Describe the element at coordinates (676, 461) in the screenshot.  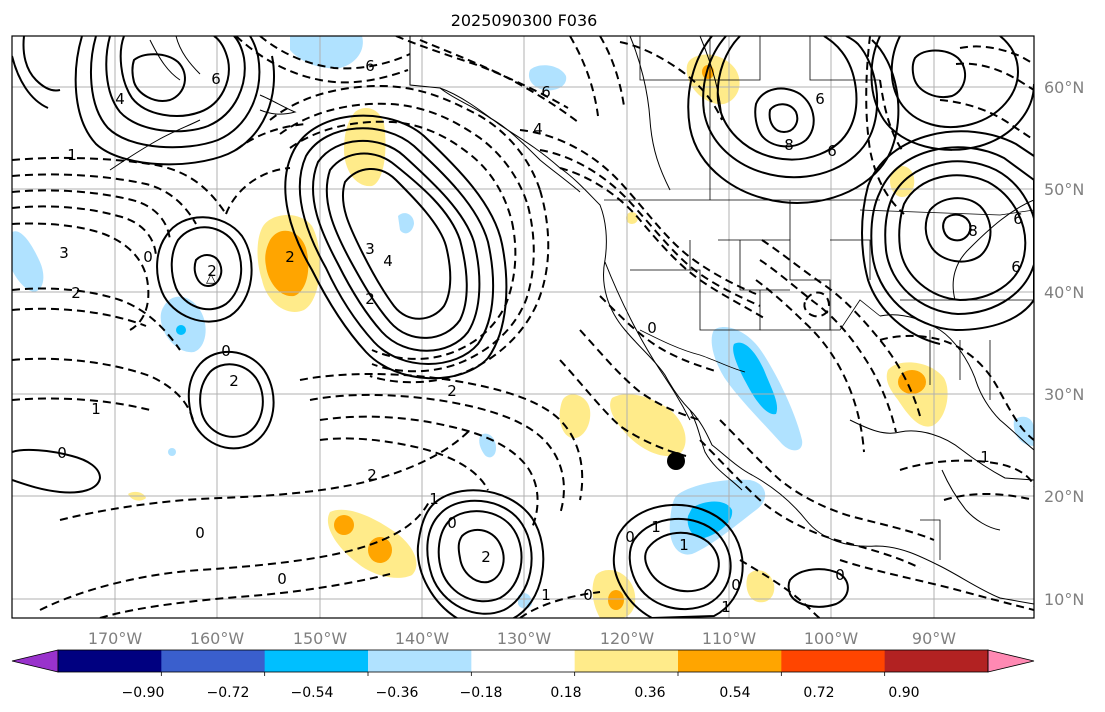
I see `location-marker` at that location.